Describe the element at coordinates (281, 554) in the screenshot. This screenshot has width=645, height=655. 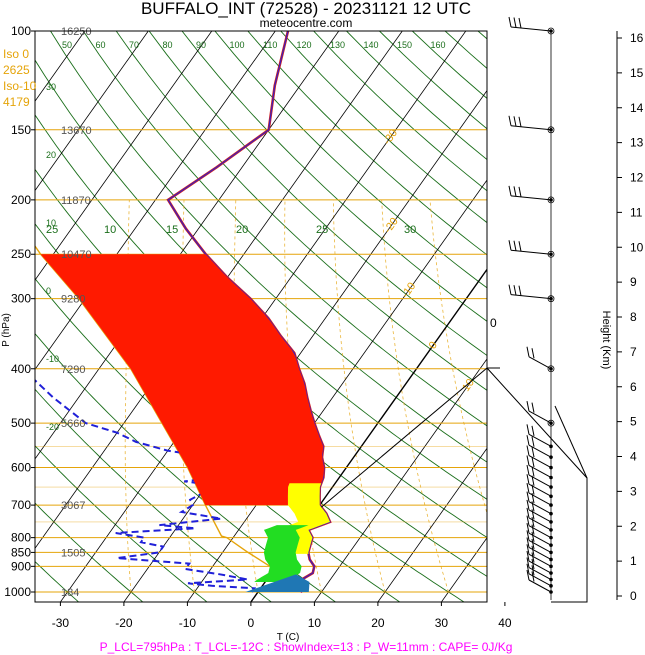
I see `area-green` at that location.